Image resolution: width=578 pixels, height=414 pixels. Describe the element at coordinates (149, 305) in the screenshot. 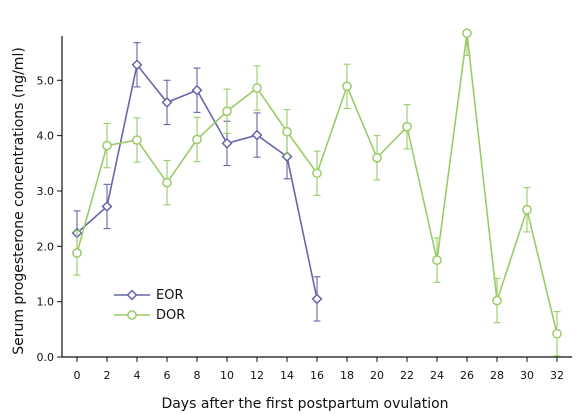

I see `legend: EOR DOR` at that location.